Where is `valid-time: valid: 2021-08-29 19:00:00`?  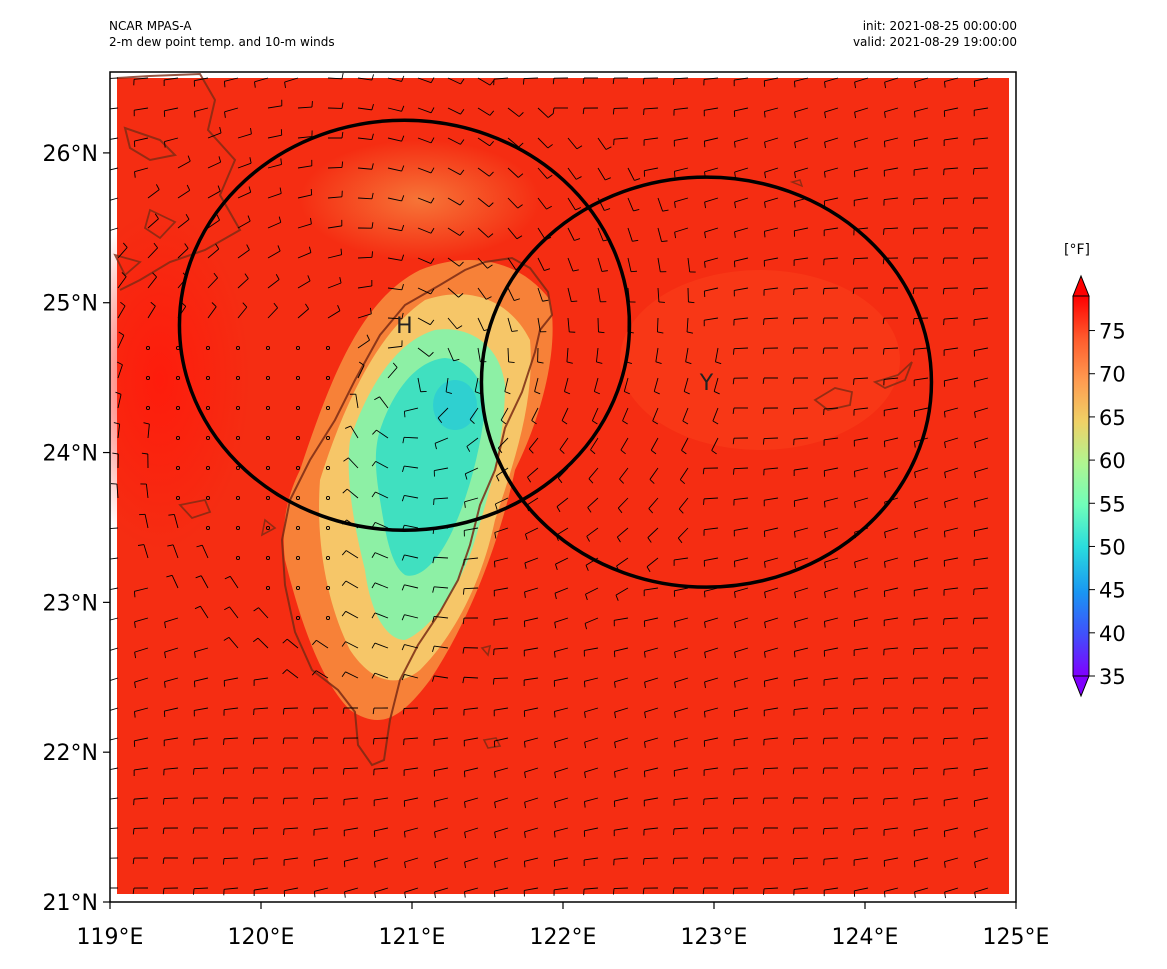 valid-time: valid: 2021-08-29 19:00:00 is located at coordinates (934, 42).